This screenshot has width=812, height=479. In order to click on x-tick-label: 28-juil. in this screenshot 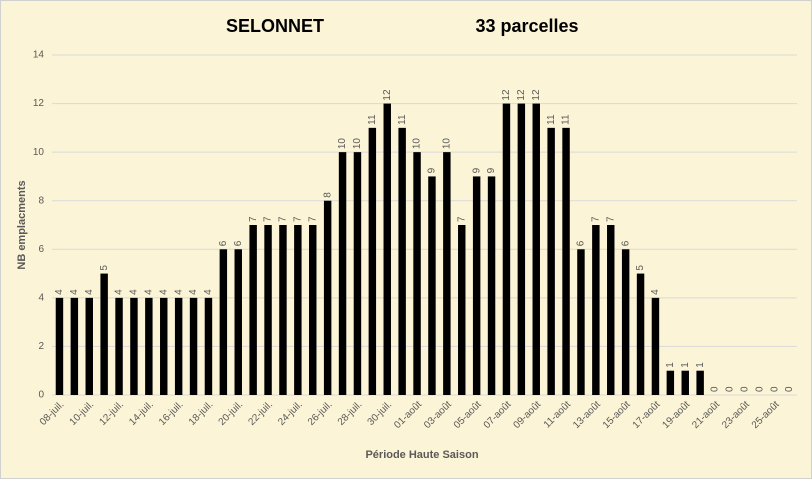, I will do `click(350, 413)`.